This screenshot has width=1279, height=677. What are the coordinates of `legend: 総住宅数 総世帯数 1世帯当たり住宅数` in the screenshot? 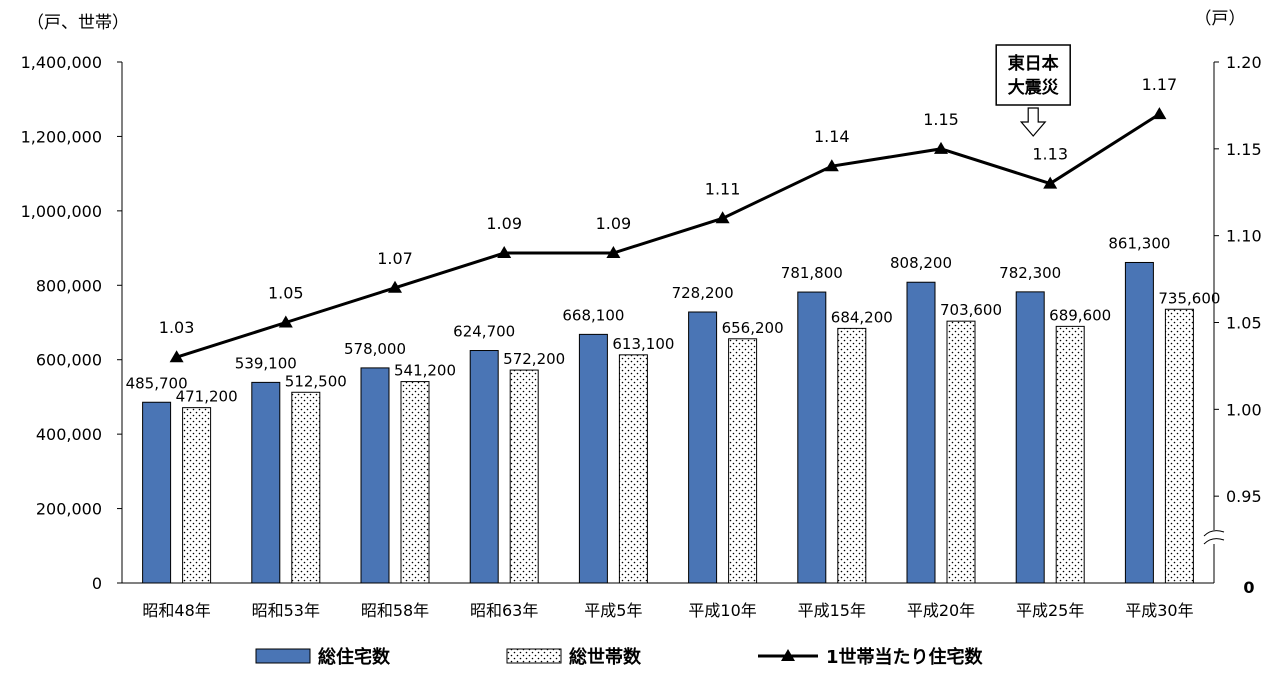 It's located at (619, 657).